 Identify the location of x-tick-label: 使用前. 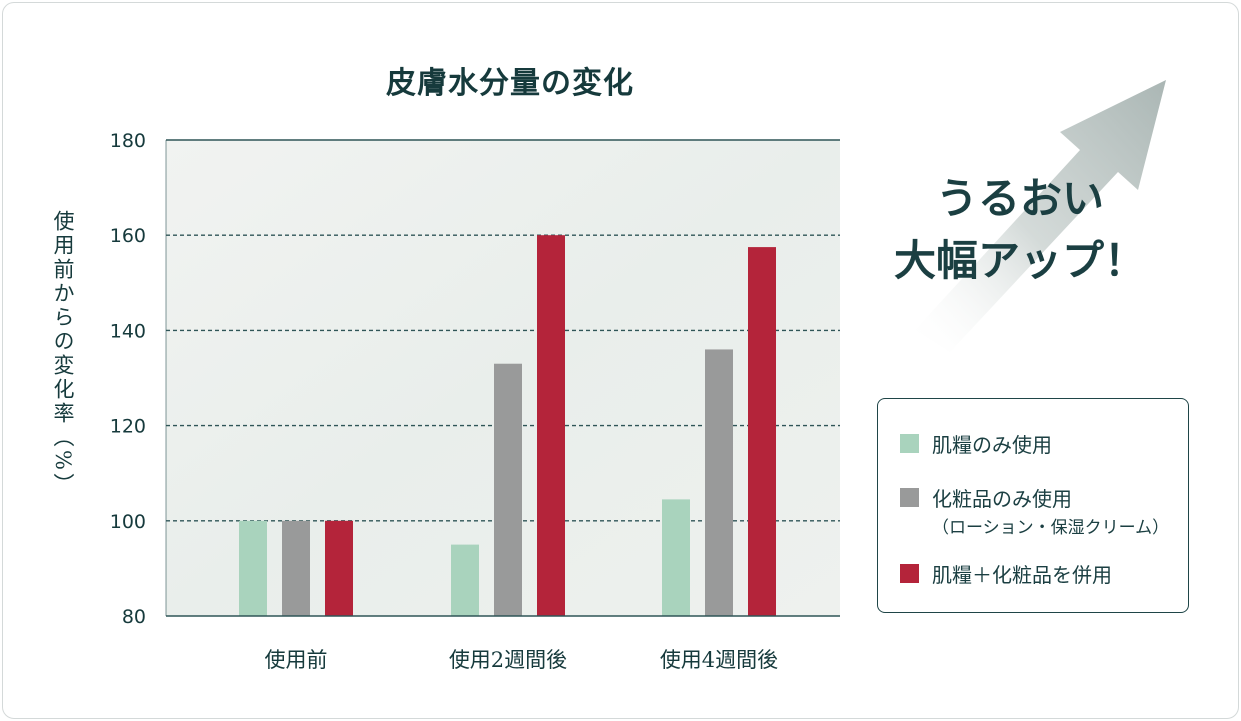
(296, 660).